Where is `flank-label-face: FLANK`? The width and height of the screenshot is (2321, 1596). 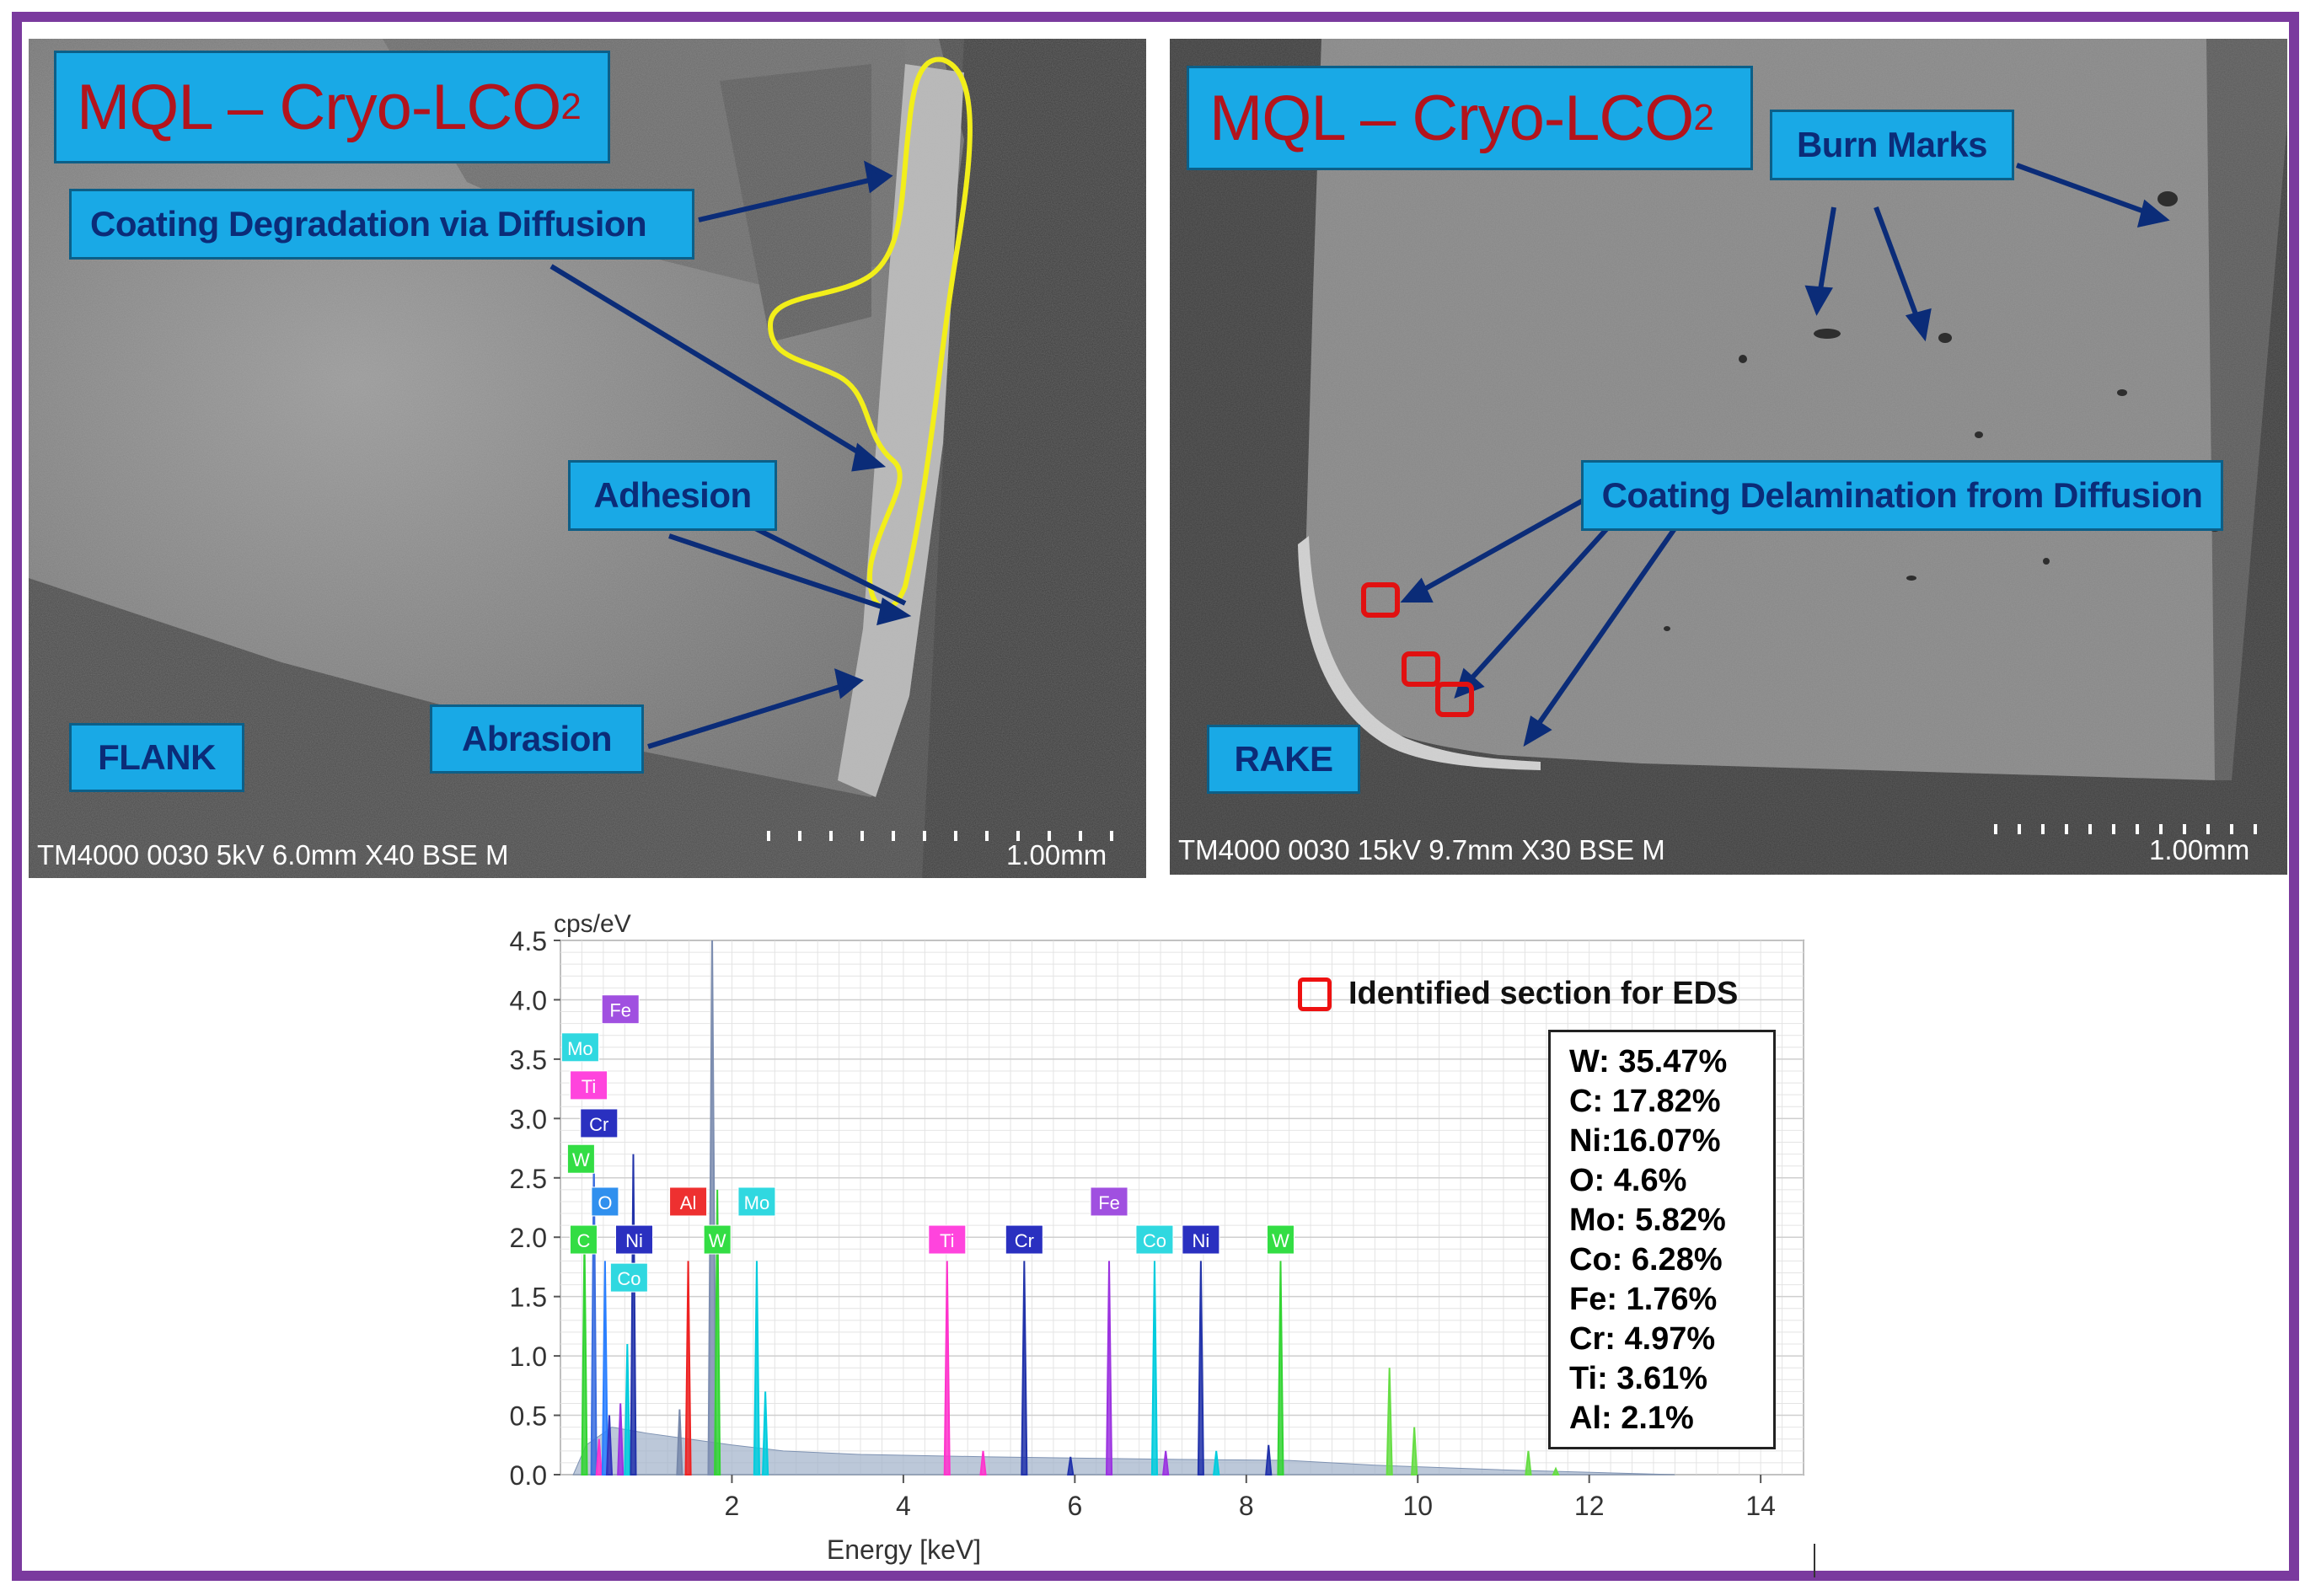
flank-label-face: FLANK is located at coordinates (156, 758).